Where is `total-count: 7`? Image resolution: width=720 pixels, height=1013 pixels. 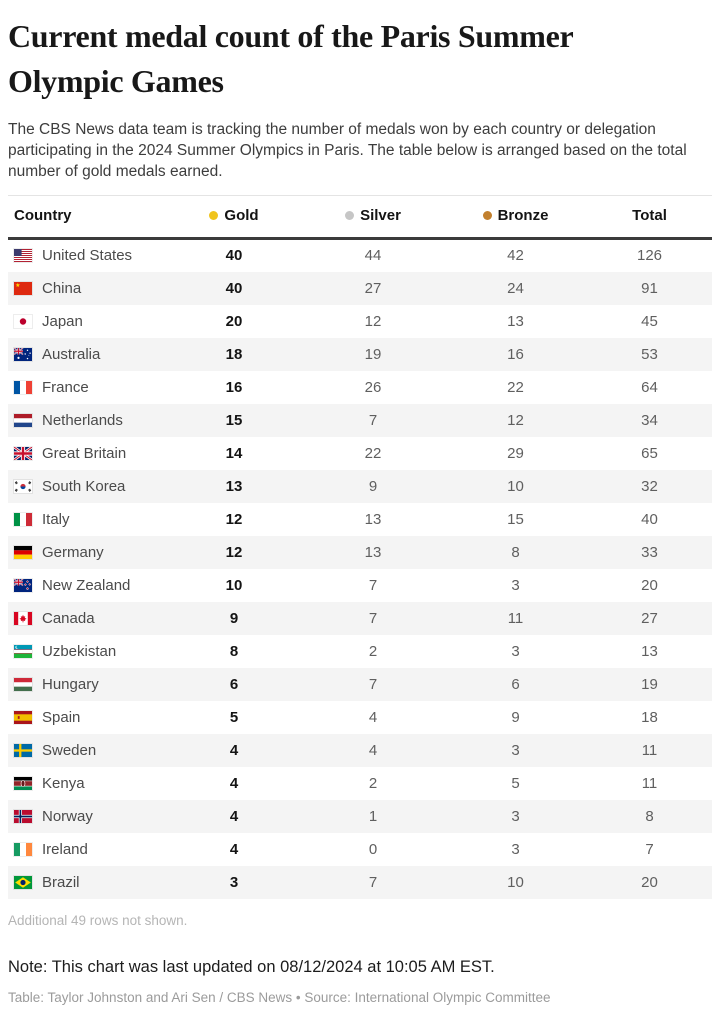 total-count: 7 is located at coordinates (649, 849).